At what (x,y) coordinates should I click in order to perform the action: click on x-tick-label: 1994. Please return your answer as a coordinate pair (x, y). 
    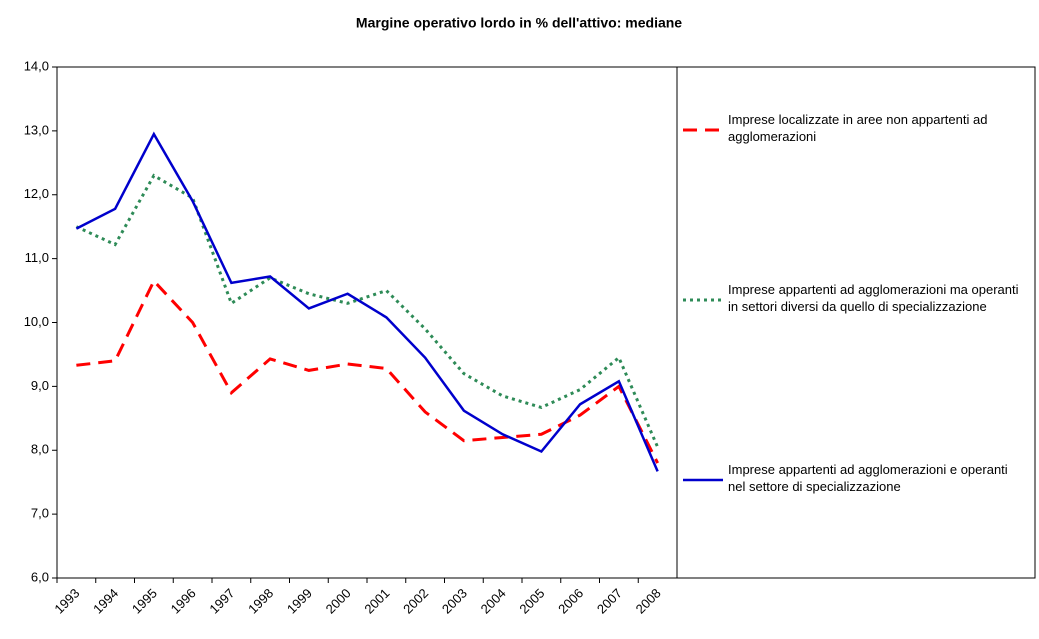
    Looking at the image, I should click on (105, 601).